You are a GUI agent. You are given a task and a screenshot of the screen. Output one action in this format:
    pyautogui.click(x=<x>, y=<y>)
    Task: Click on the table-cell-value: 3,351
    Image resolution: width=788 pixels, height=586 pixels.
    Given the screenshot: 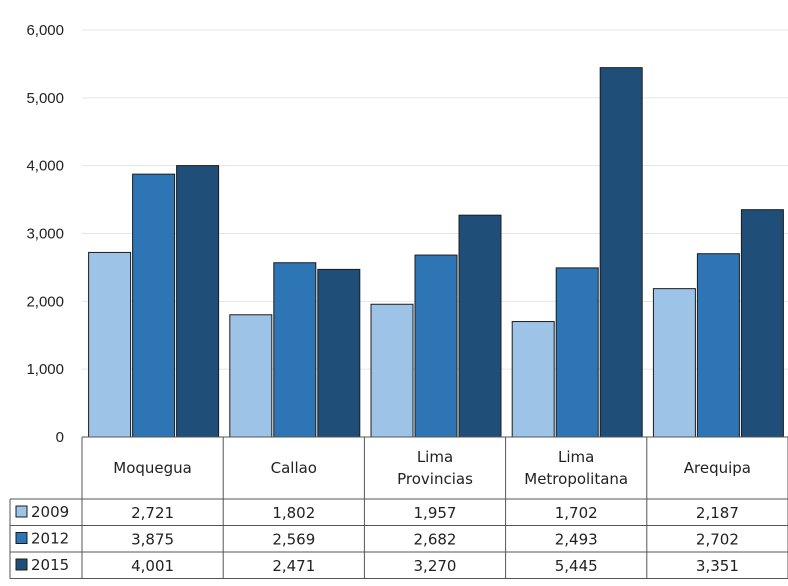 What is the action you would take?
    pyautogui.click(x=717, y=566)
    